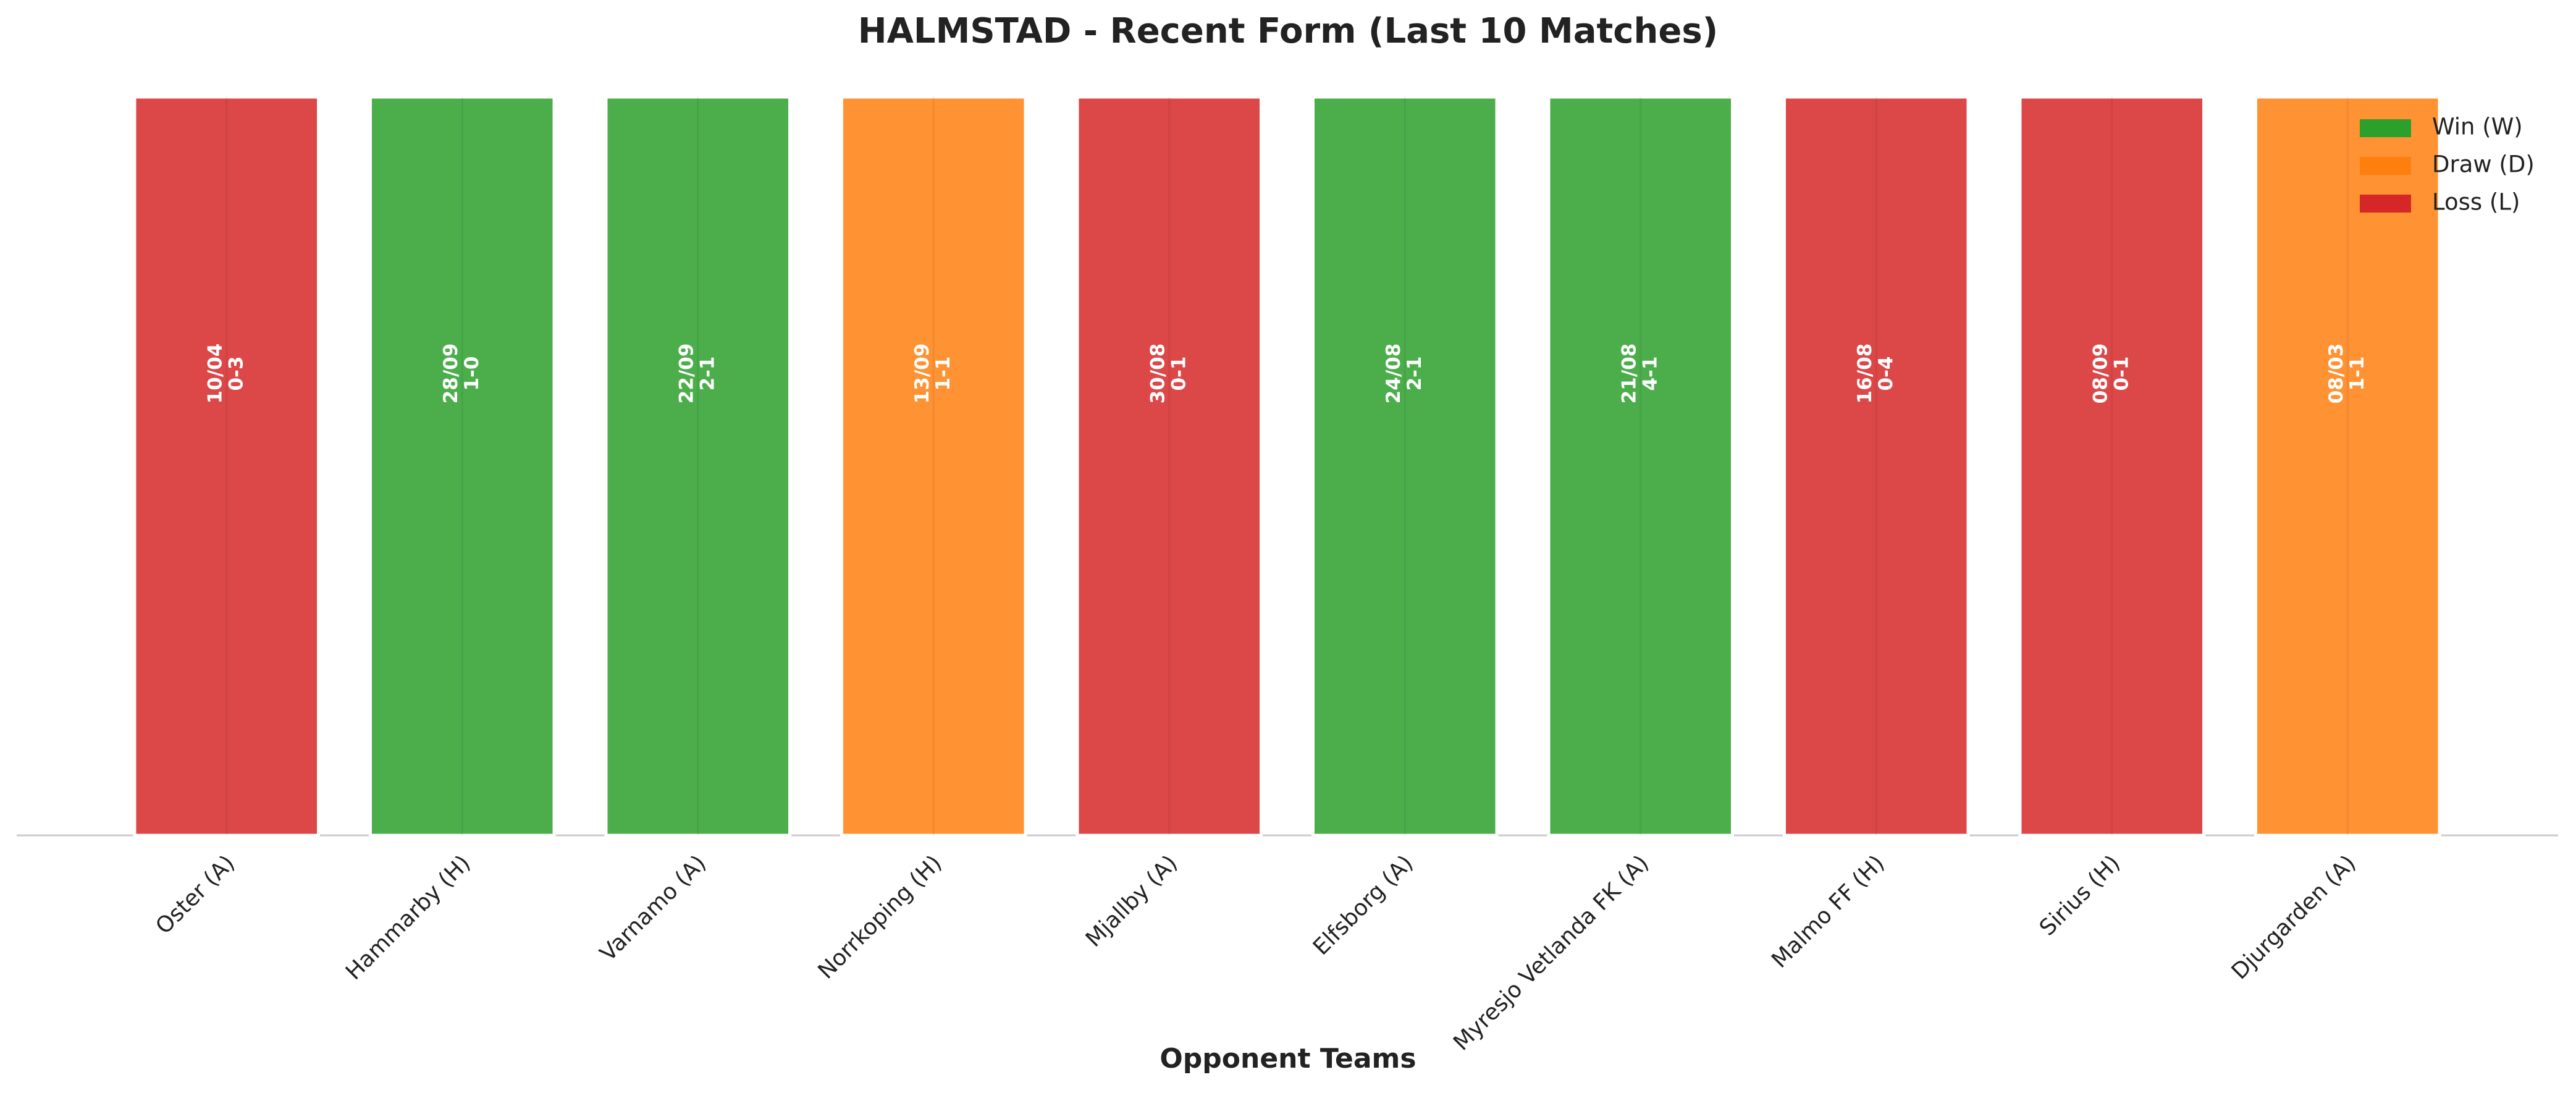 Image resolution: width=2576 pixels, height=1093 pixels. Describe the element at coordinates (1886, 373) in the screenshot. I see `bar-score-label: 0-4` at that location.